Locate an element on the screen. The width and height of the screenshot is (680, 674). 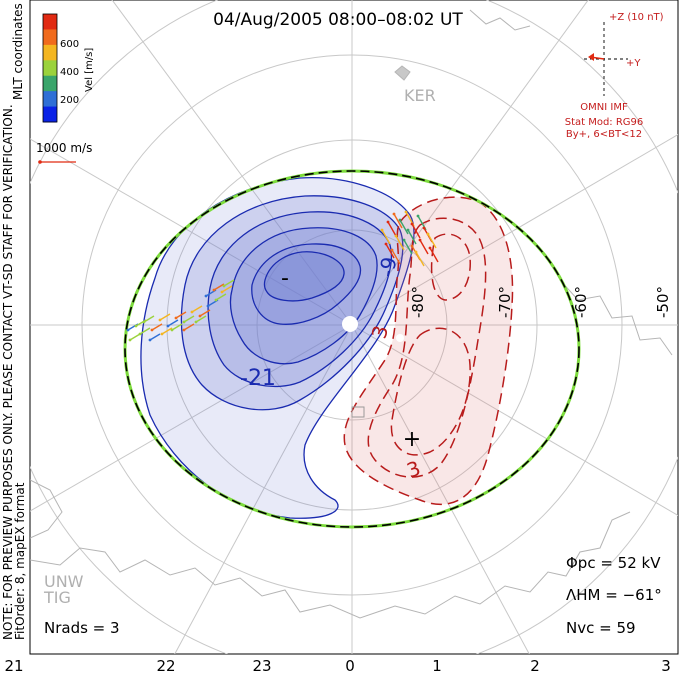
velocity-vectors is located at coordinates (282, 276).